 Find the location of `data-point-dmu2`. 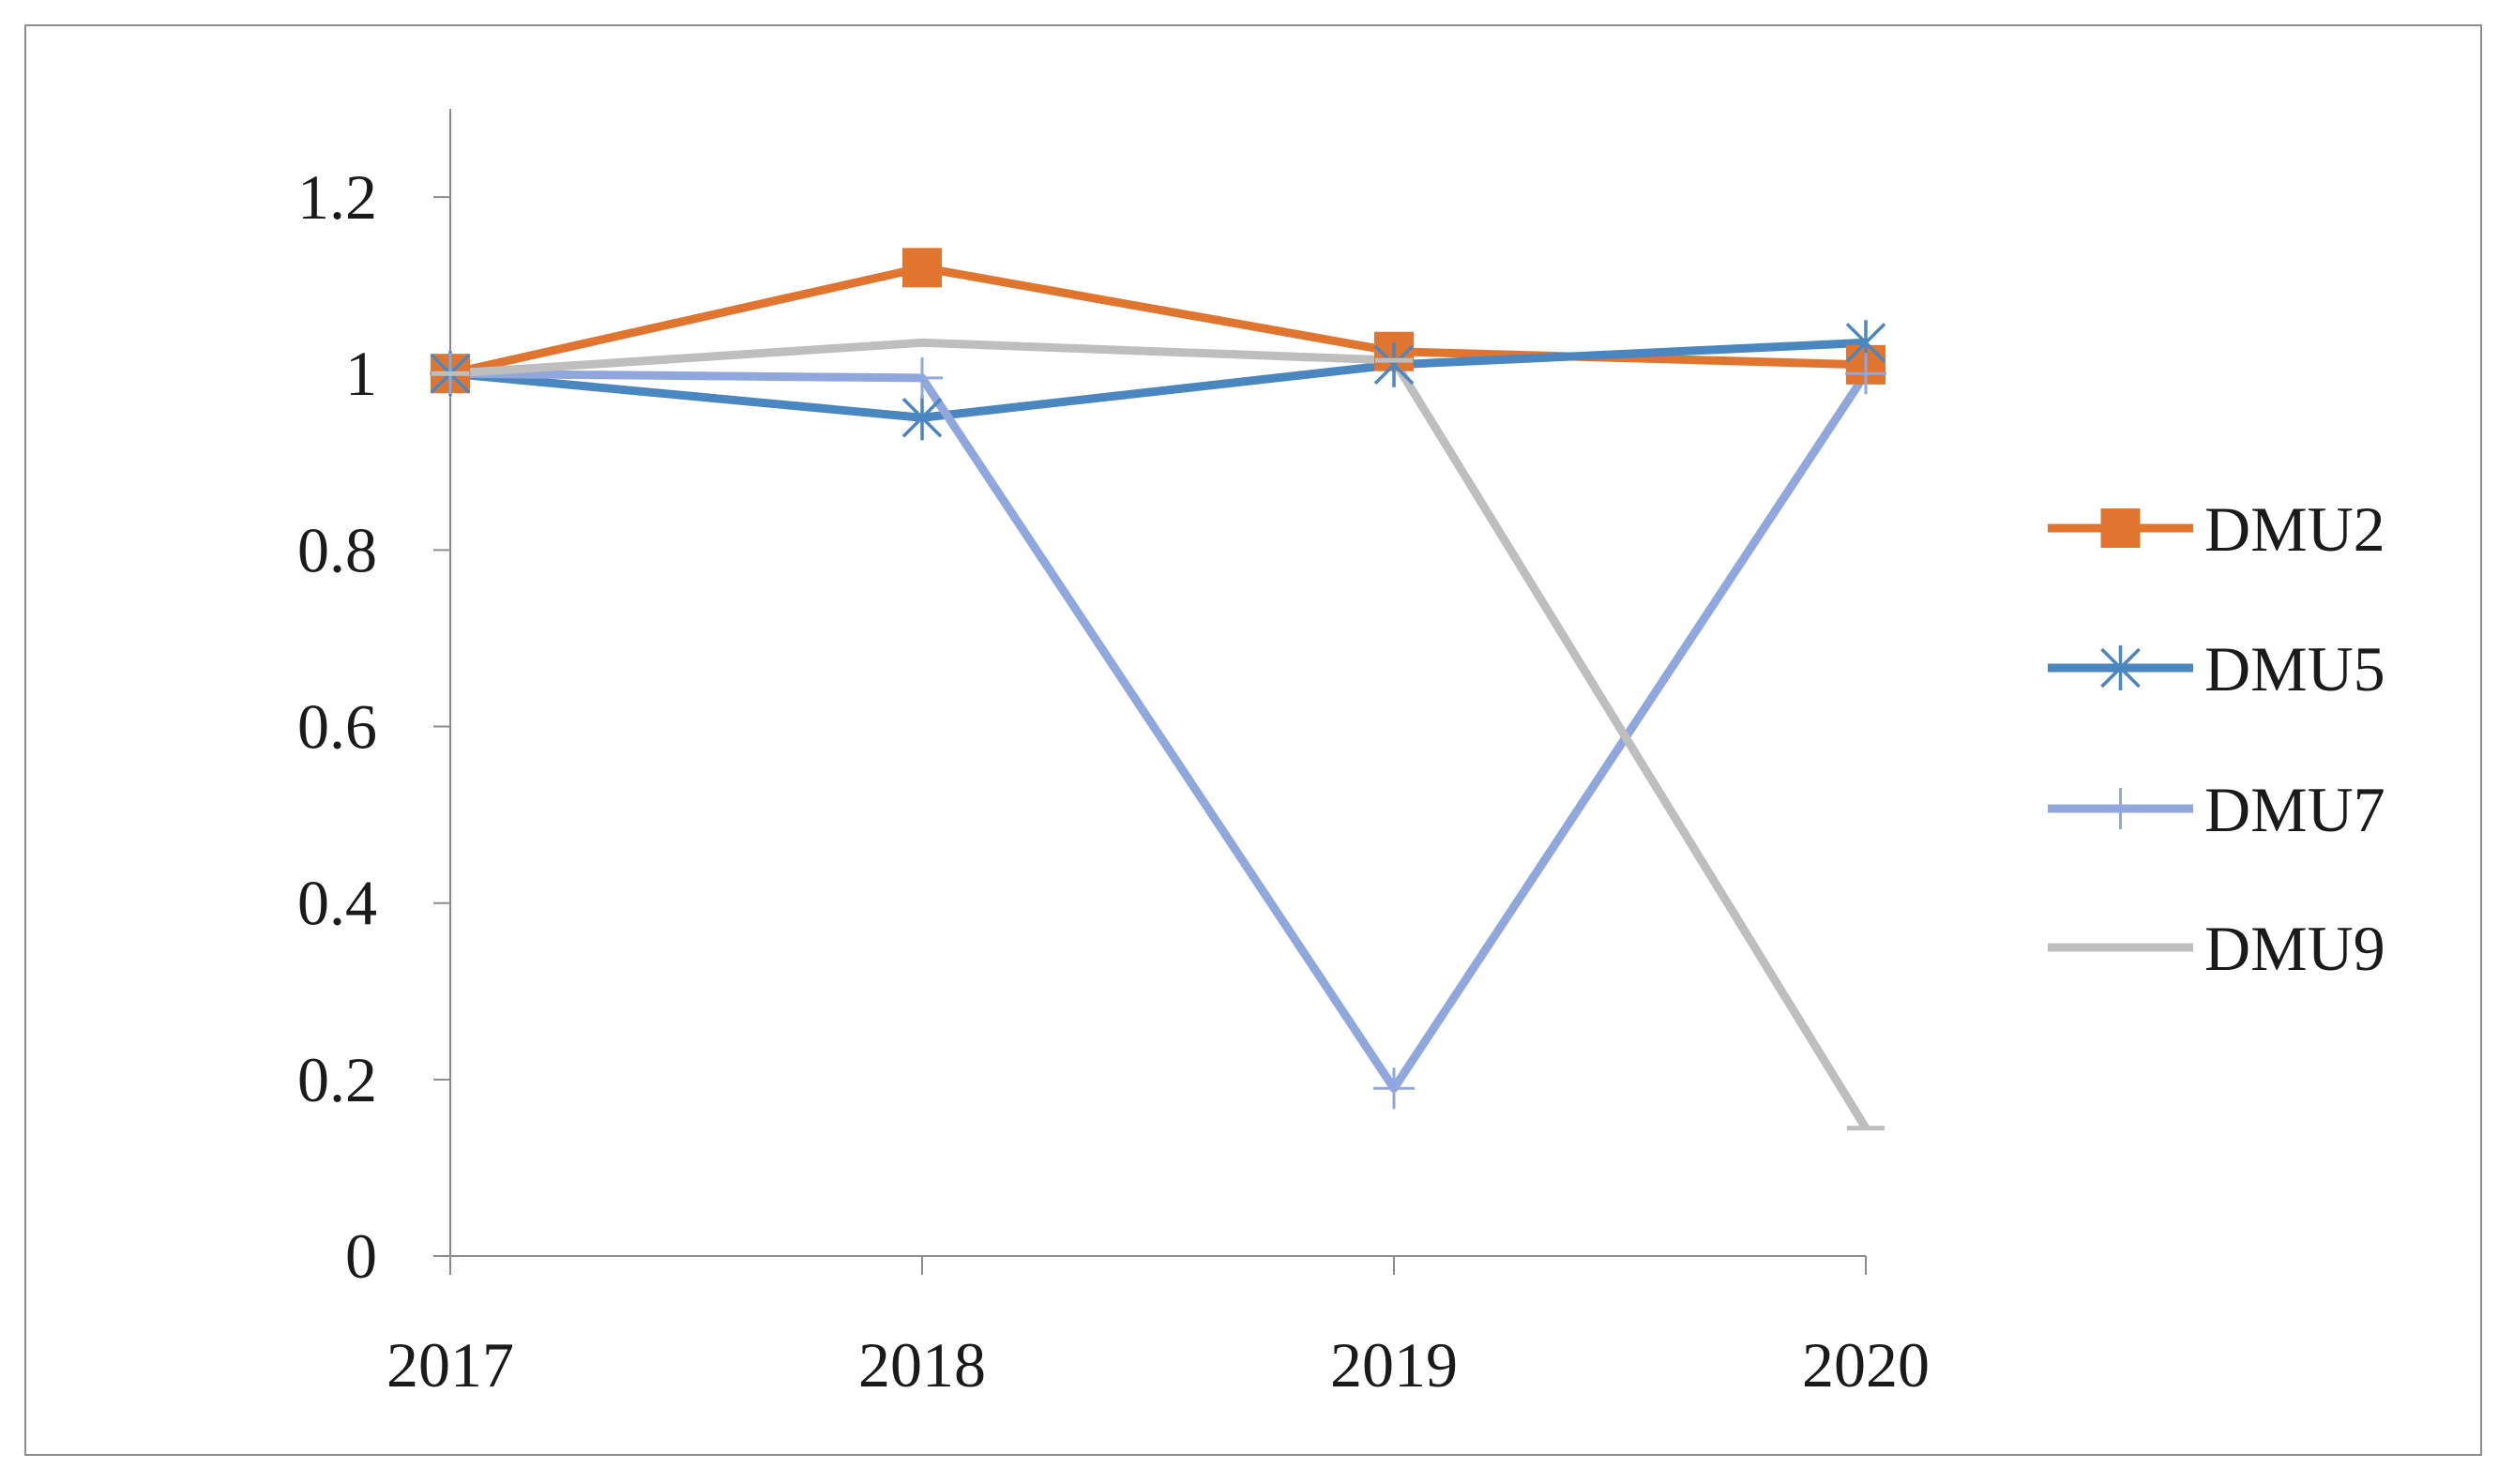

data-point-dmu2 is located at coordinates (922, 268).